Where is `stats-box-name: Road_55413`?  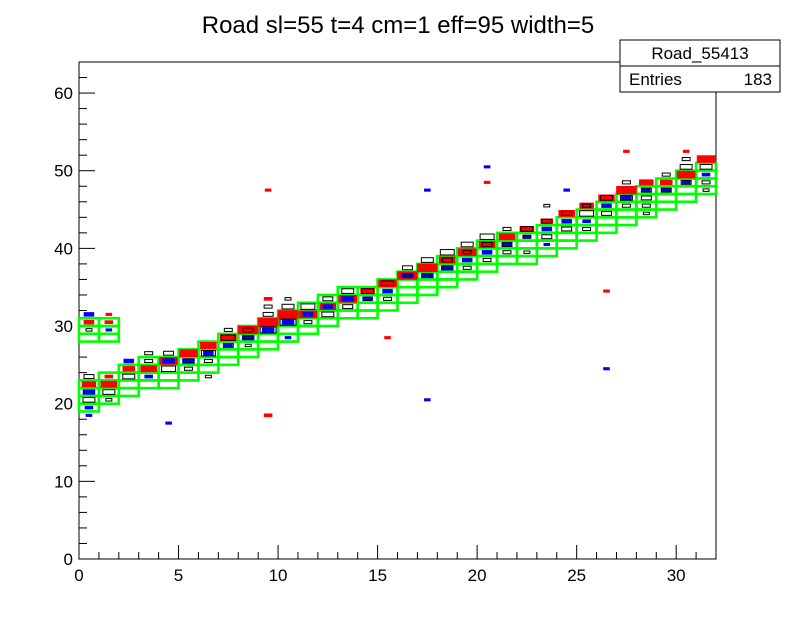 stats-box-name: Road_55413 is located at coordinates (699, 53).